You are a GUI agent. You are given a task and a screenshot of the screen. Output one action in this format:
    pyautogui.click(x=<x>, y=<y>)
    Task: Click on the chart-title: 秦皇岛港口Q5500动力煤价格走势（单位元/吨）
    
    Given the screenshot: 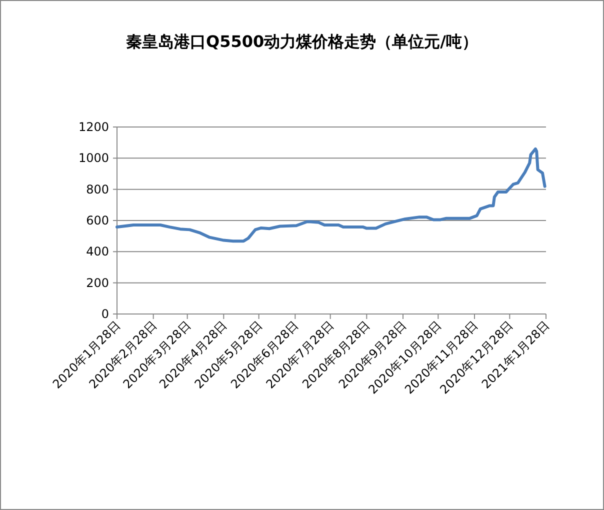 What is the action you would take?
    pyautogui.click(x=302, y=41)
    